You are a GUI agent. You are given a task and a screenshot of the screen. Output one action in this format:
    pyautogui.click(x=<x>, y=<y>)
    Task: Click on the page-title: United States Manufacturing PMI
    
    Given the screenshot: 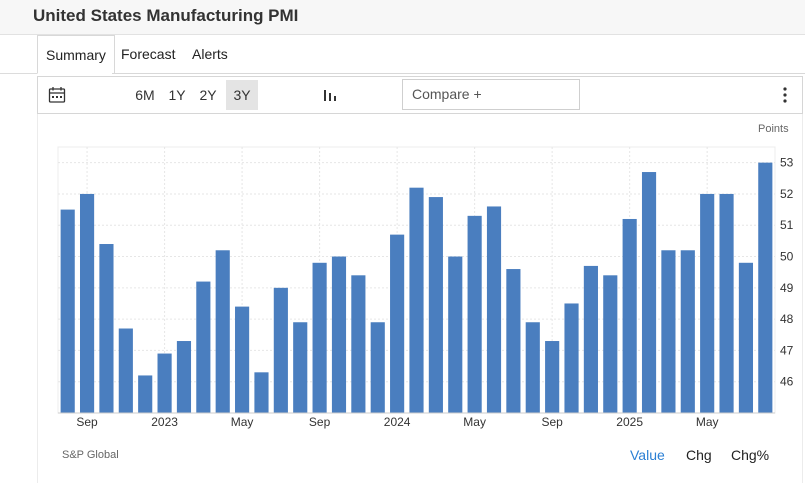 What is the action you would take?
    pyautogui.click(x=166, y=15)
    